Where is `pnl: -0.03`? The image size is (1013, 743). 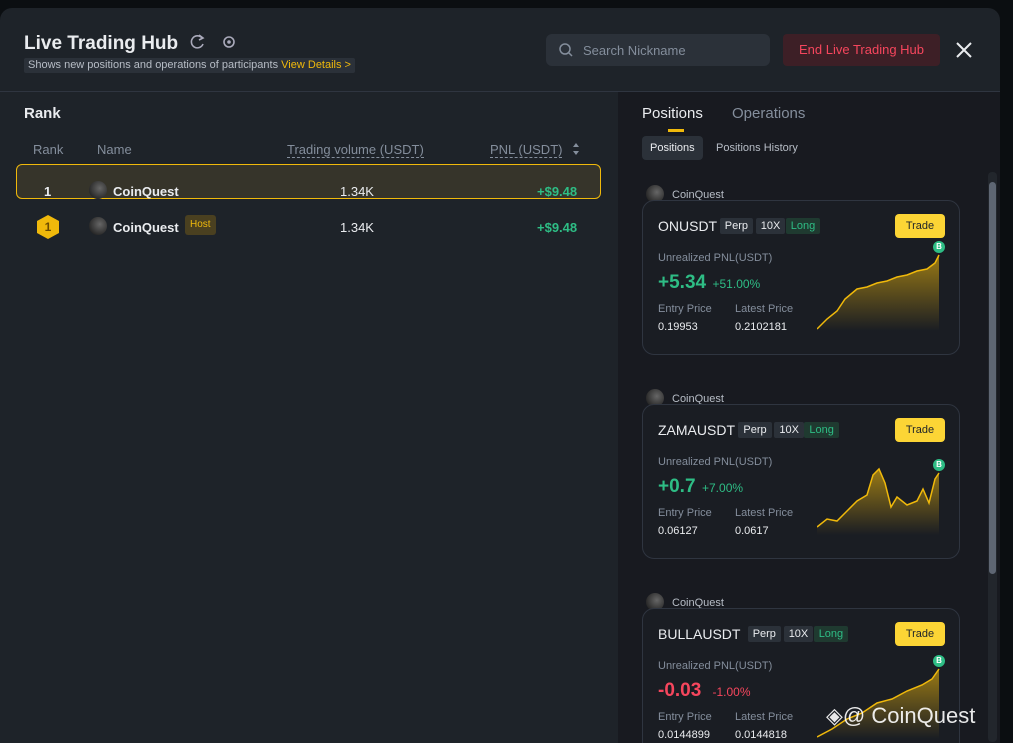
pnl: -0.03 is located at coordinates (680, 690).